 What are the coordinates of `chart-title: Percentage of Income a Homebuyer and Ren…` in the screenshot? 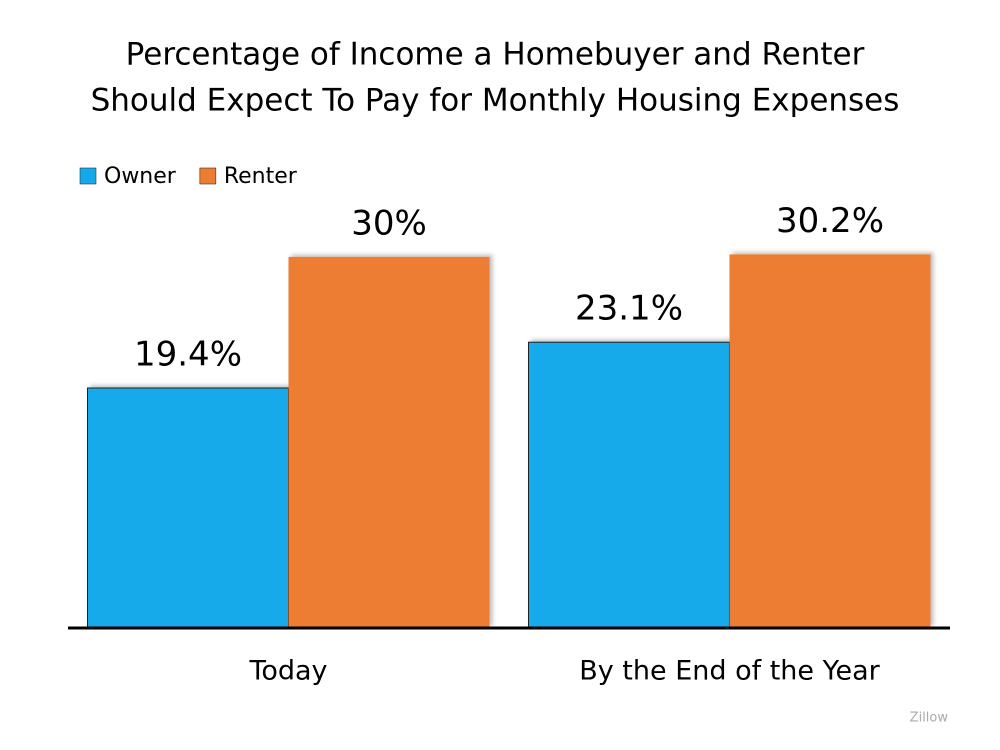 It's located at (495, 55).